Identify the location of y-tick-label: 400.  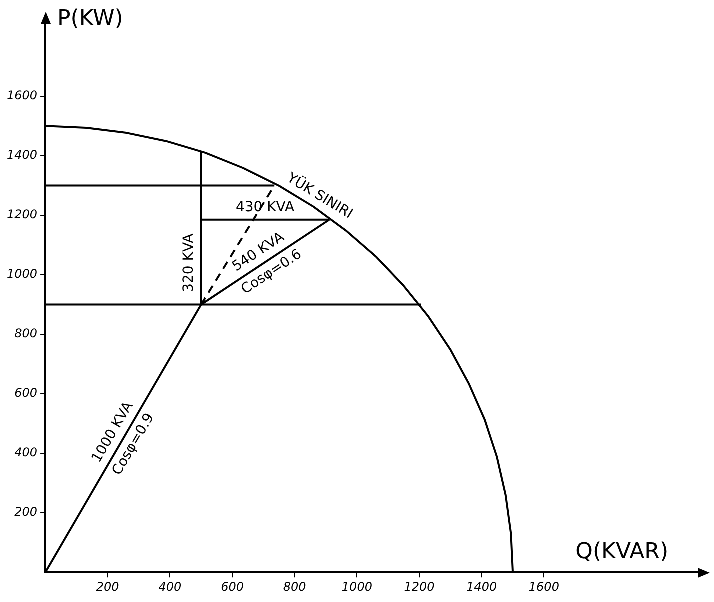
(26, 453).